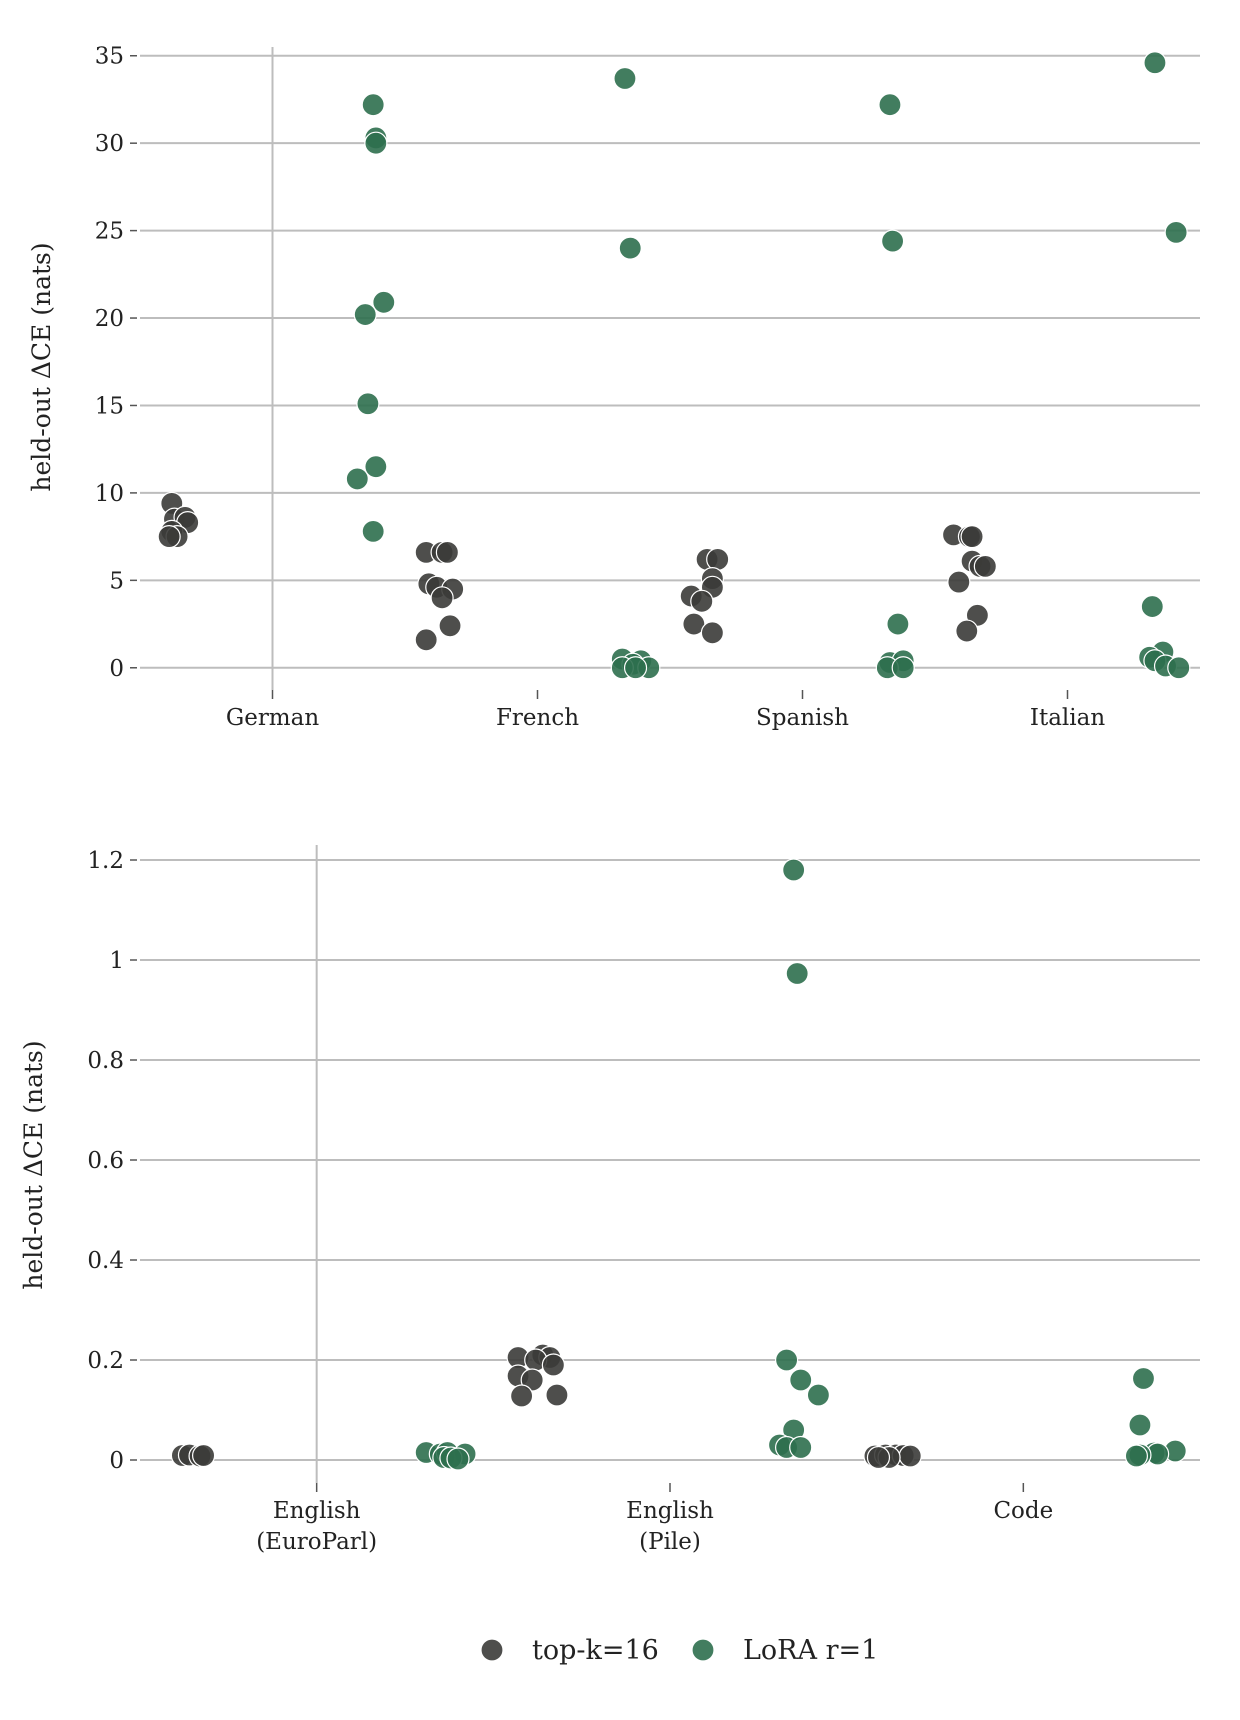 The height and width of the screenshot is (1720, 1240). Describe the element at coordinates (1023, 1511) in the screenshot. I see `x-tick-label: Code` at that location.